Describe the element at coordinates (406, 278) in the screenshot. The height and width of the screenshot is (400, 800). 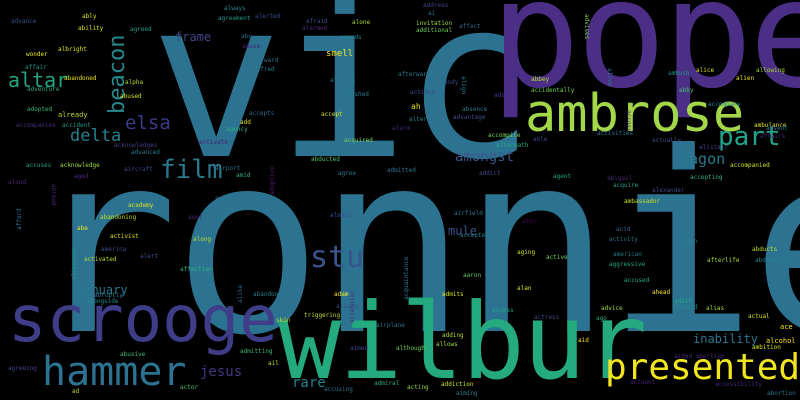
I see `word: acquaintance` at that location.